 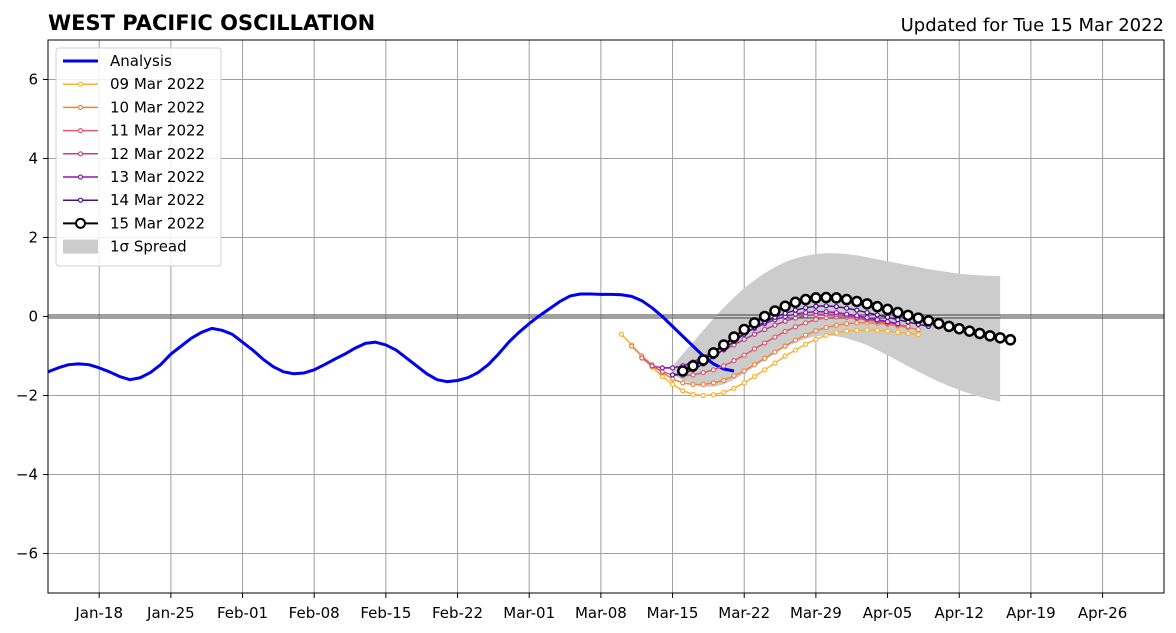 I want to click on x-tick-label: Jan-25, so click(x=170, y=613).